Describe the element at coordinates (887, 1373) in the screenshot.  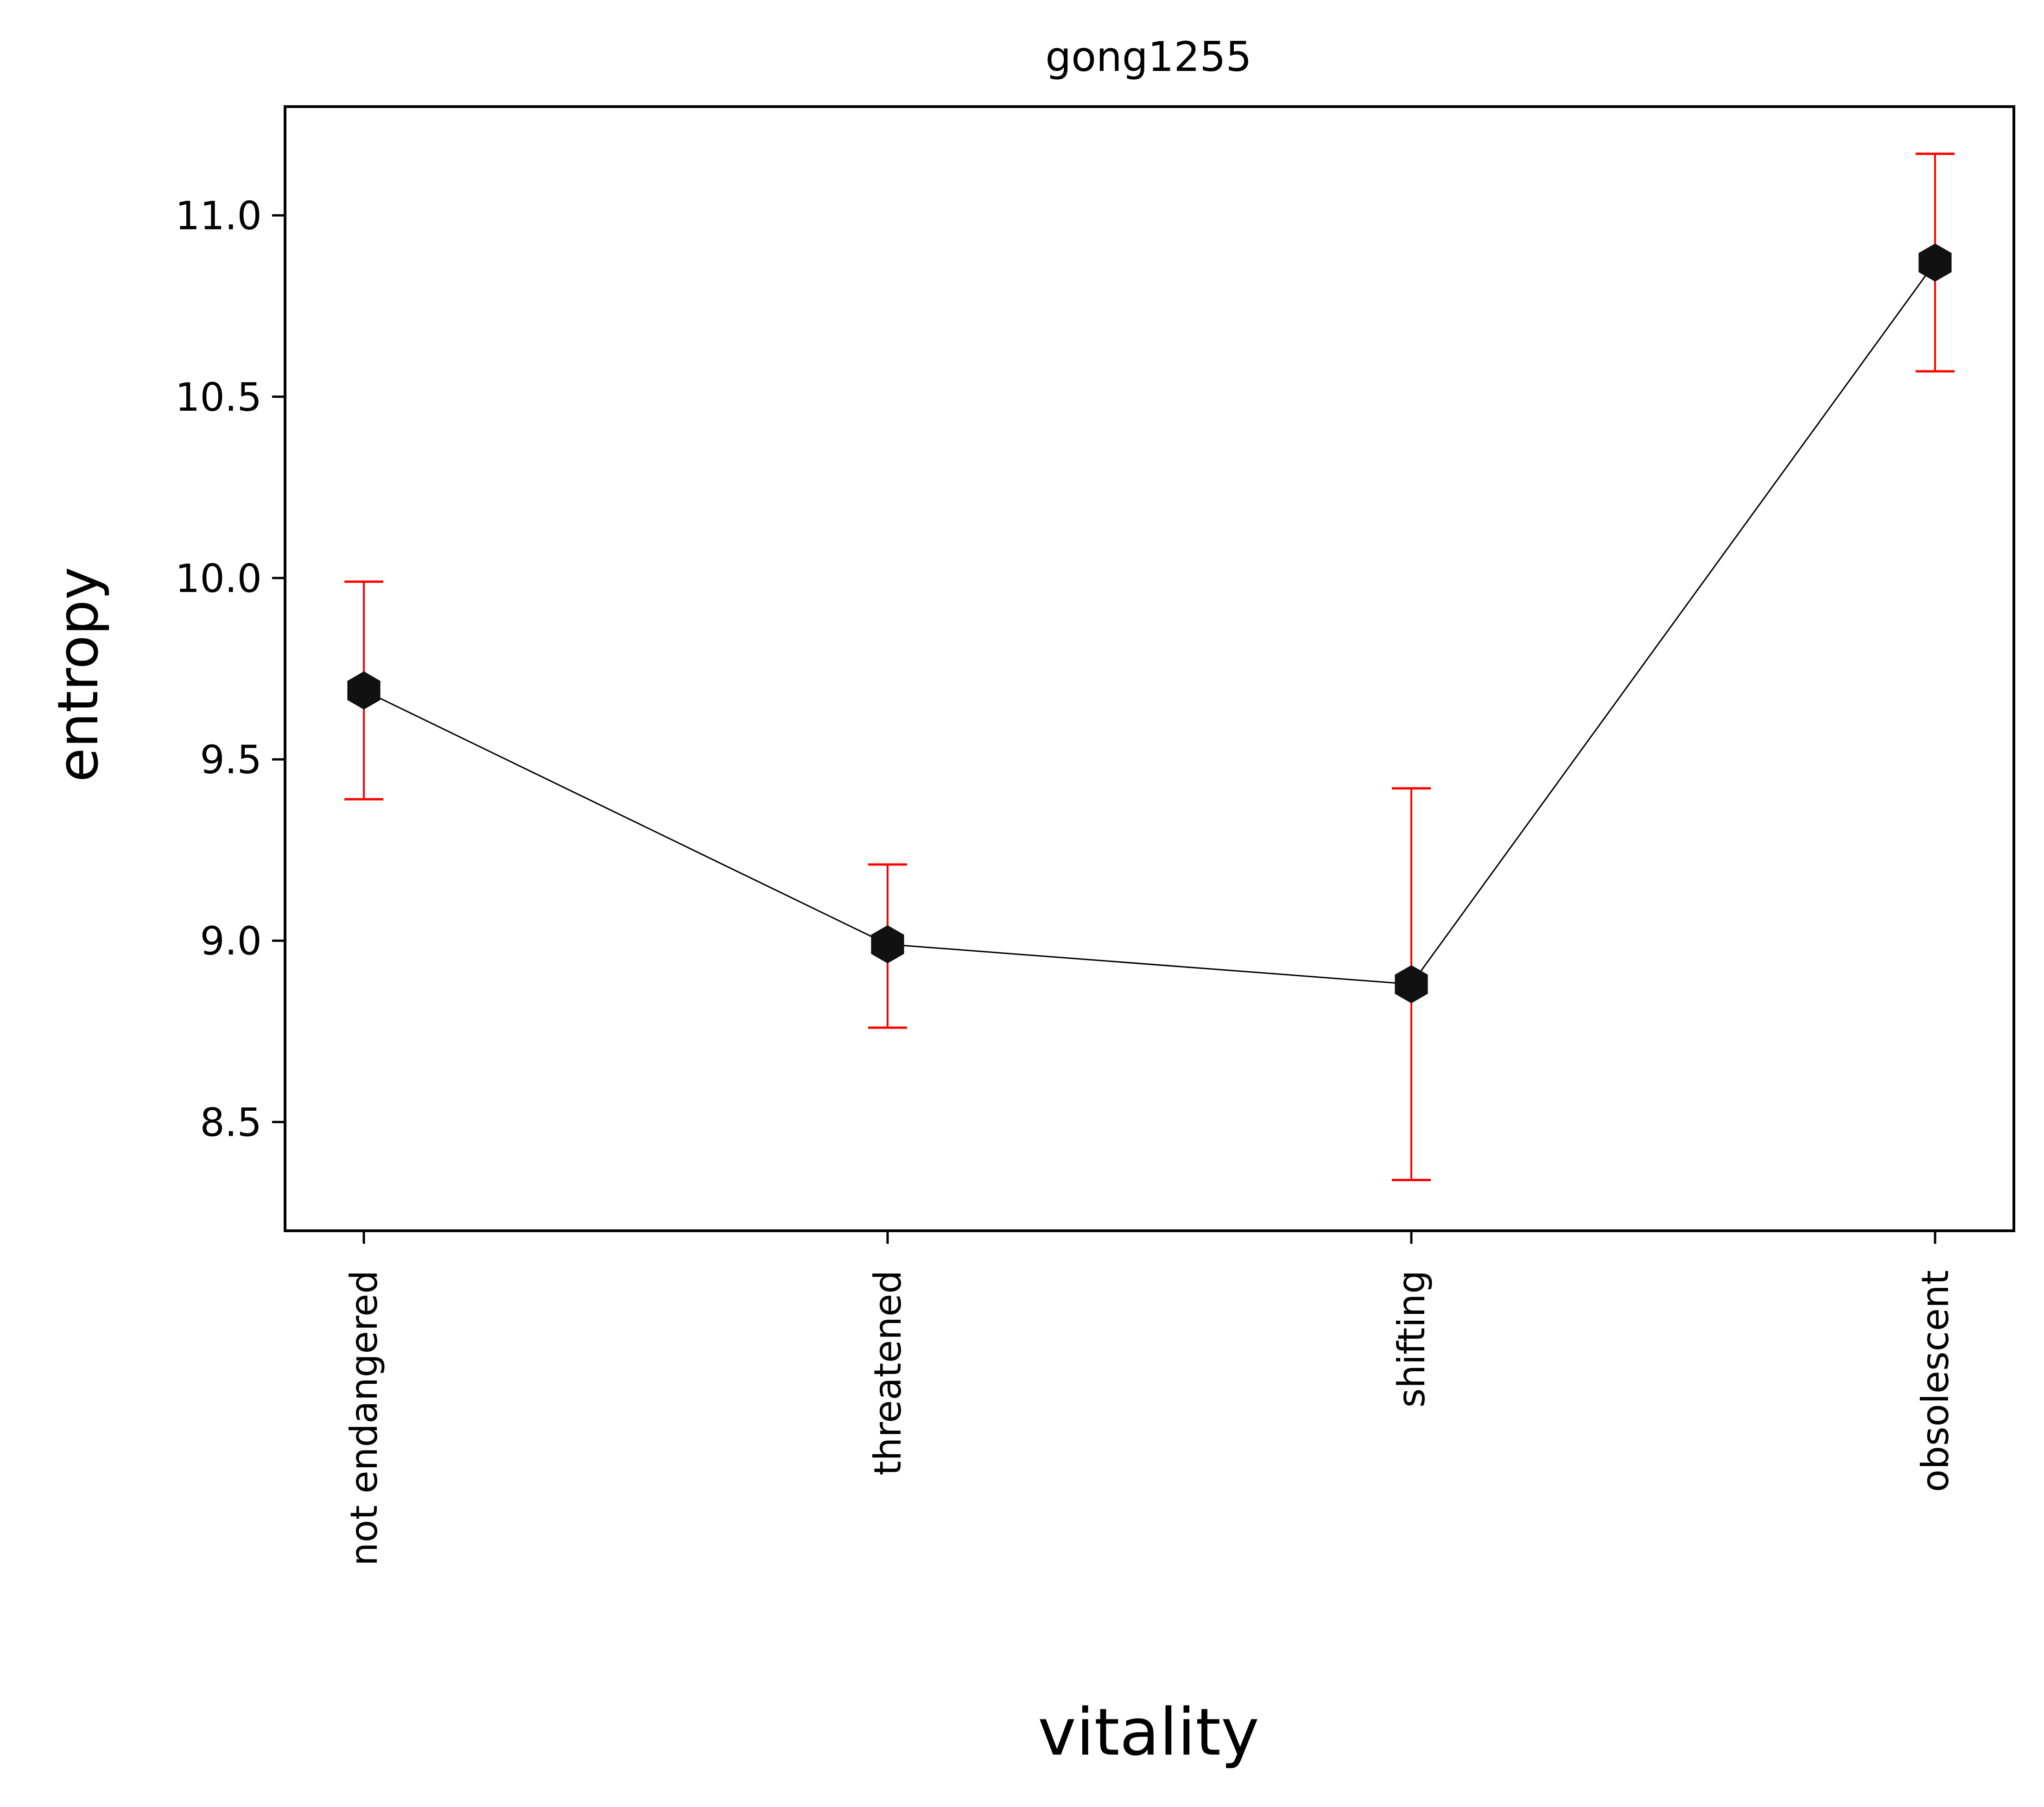
I see `x-tick-label: threatened` at that location.